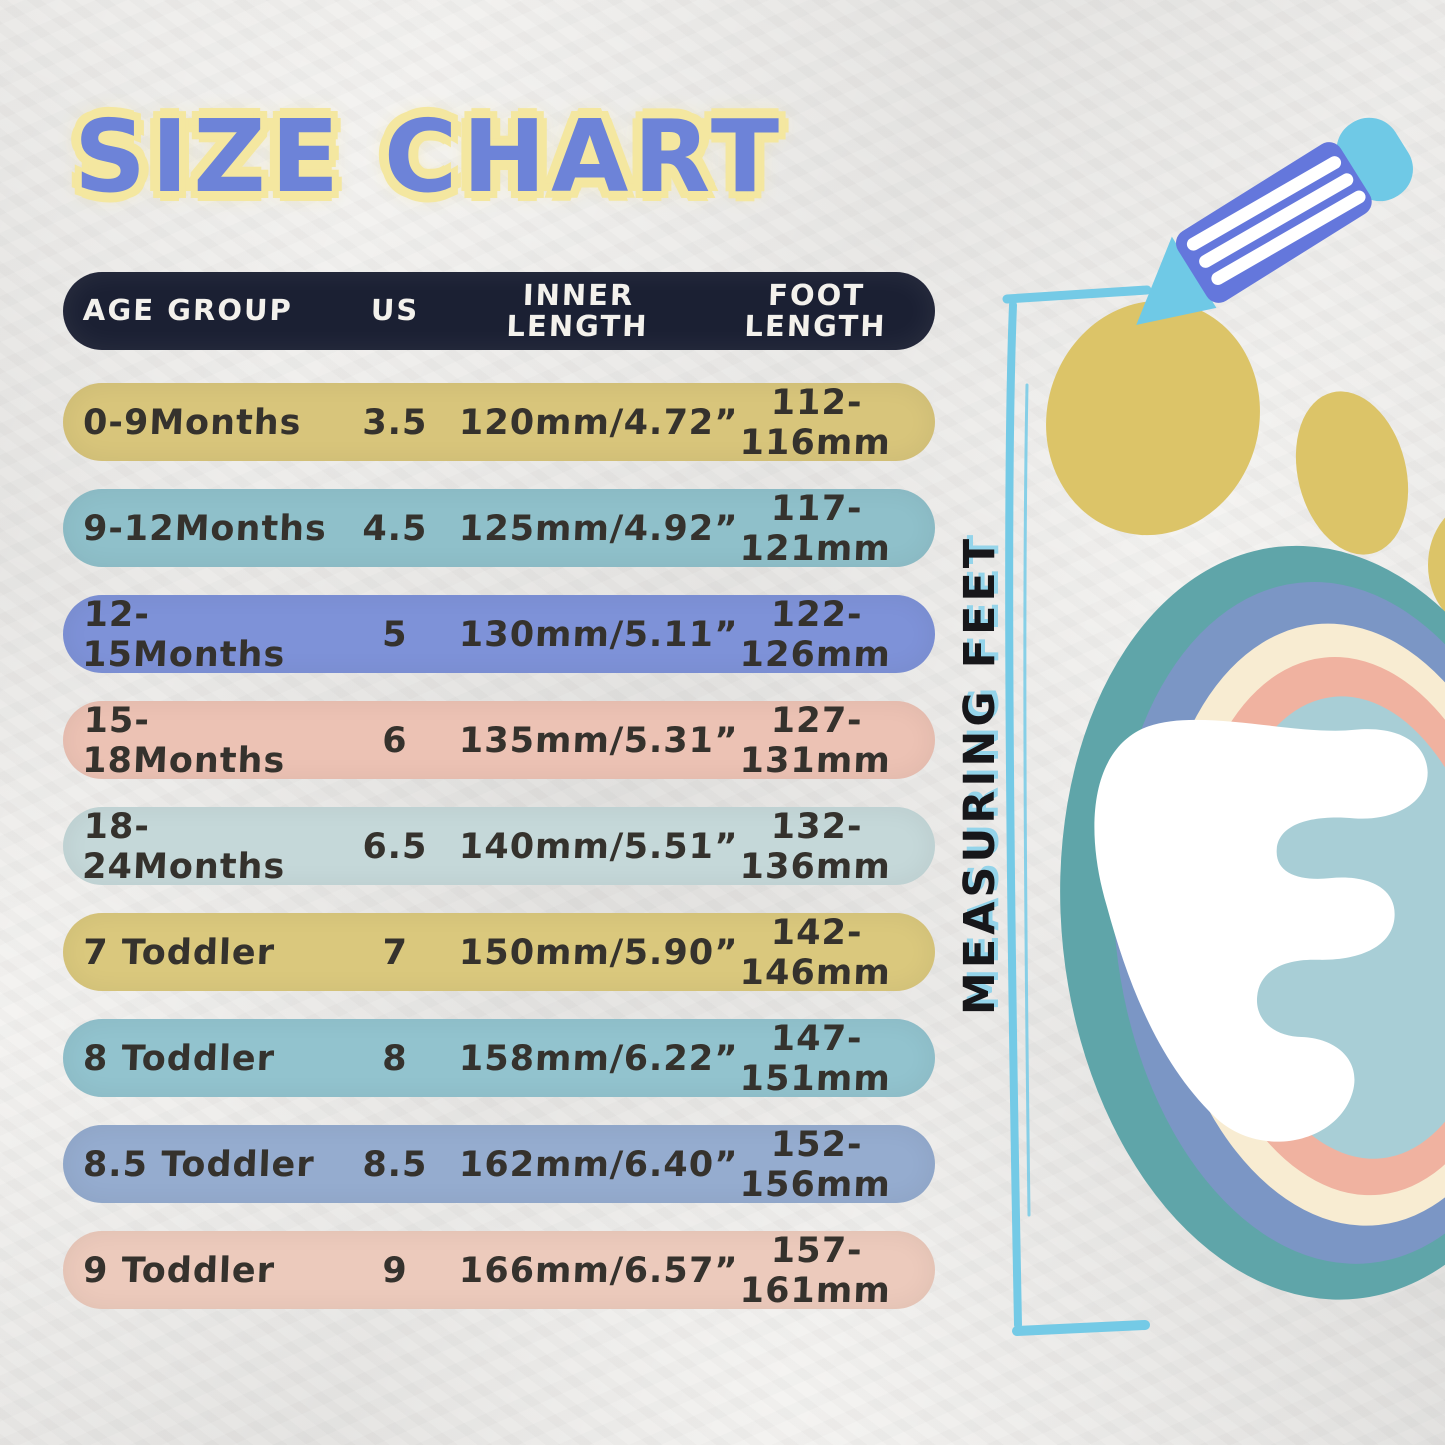 The height and width of the screenshot is (1445, 1445). Describe the element at coordinates (179, 953) in the screenshot. I see `age-group-cell: 7 Toddler` at that location.